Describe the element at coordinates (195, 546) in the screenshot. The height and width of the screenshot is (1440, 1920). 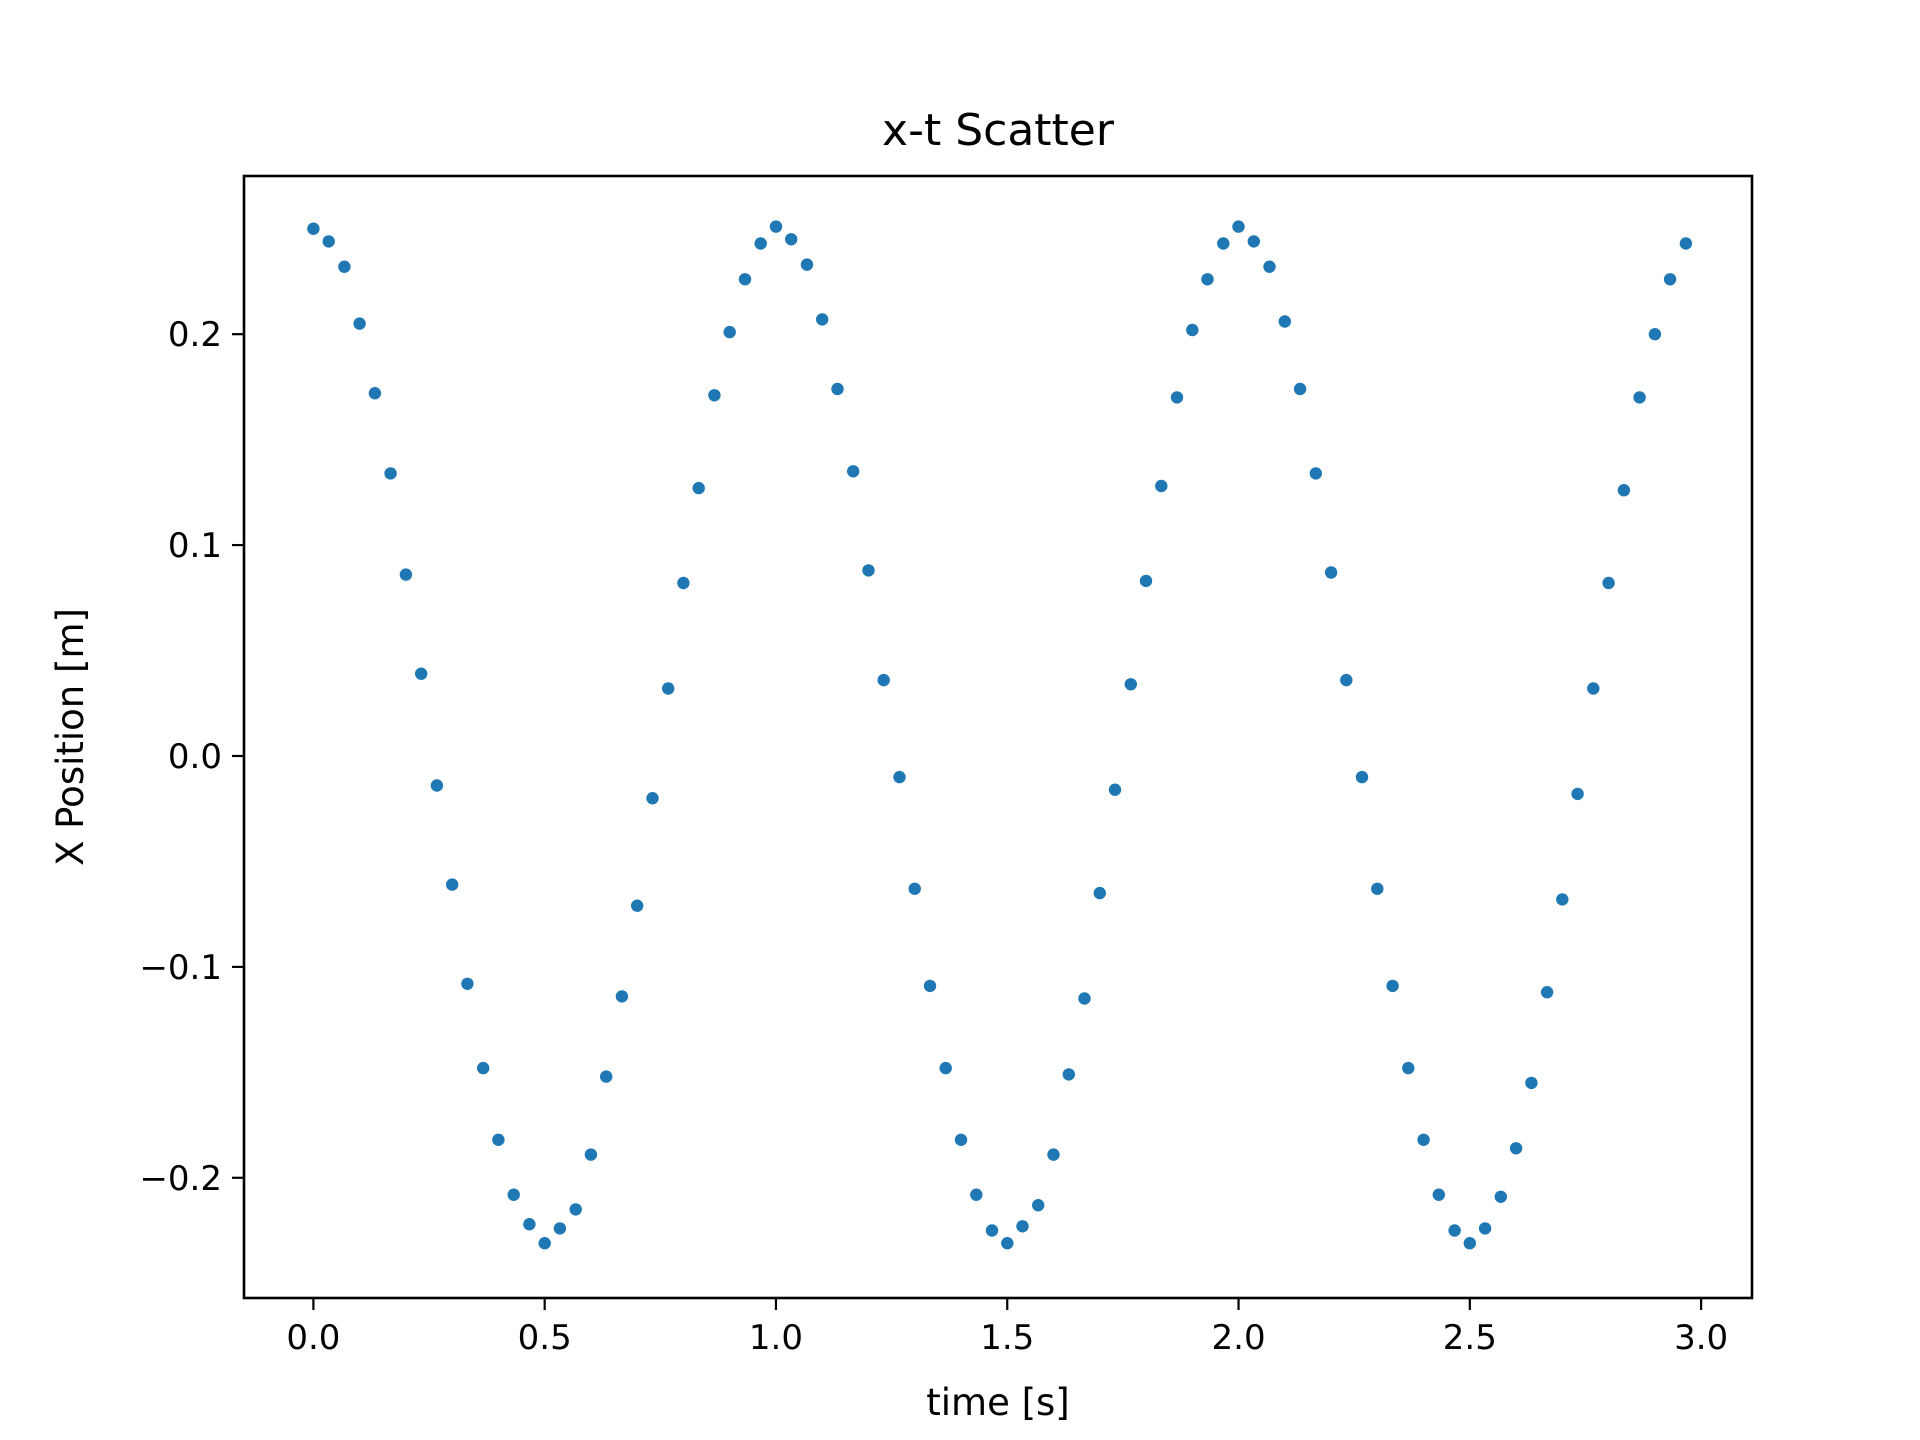
I see `y-tick-label: 0.1` at that location.